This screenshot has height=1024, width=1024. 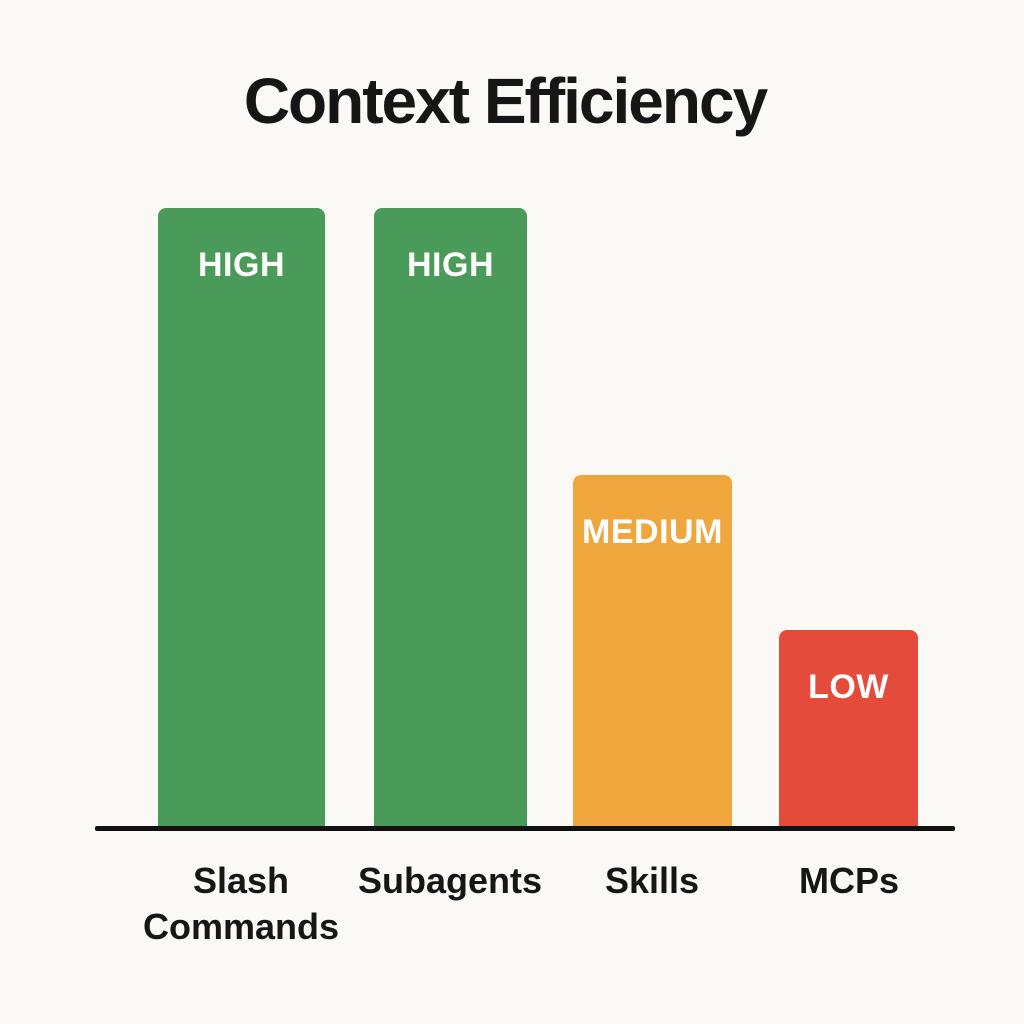 I want to click on bar-value-label: LOW, so click(x=848, y=687).